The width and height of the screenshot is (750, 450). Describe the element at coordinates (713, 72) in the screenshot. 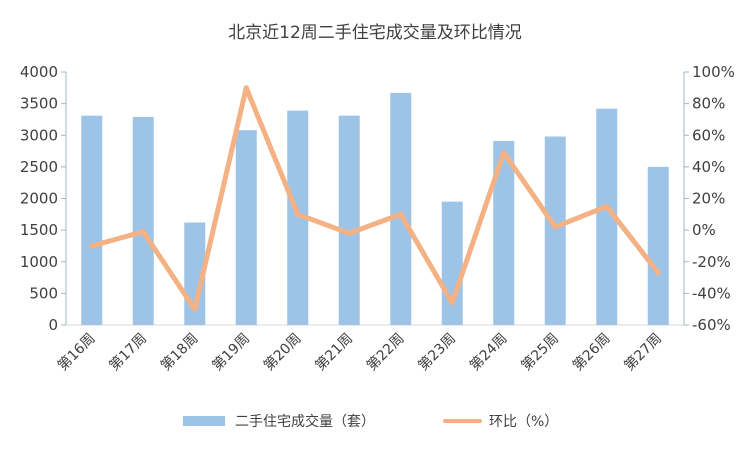

I see `right-axis-tick-label: 100%` at that location.